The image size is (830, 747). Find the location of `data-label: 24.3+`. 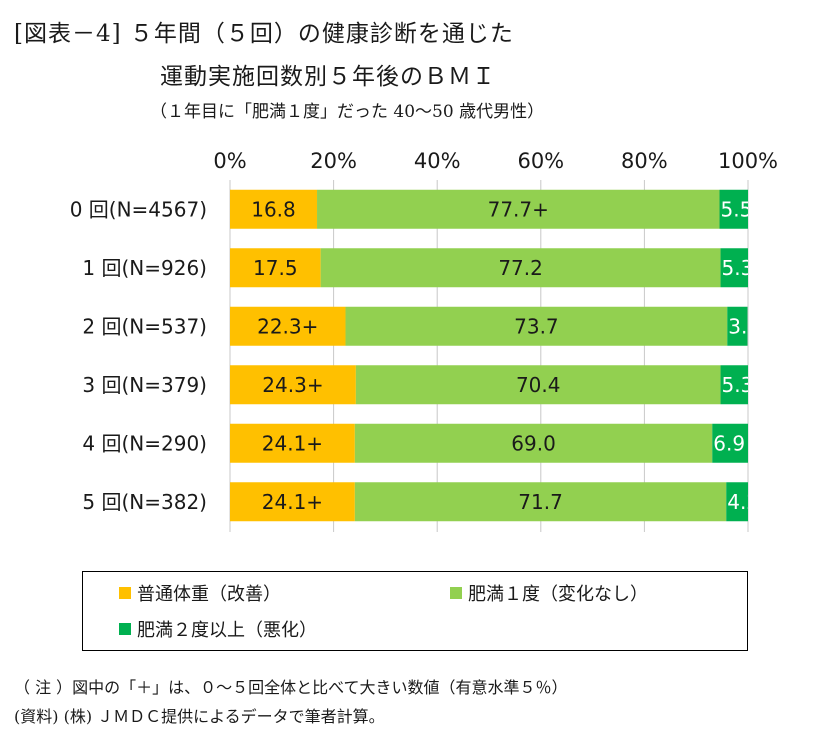

data-label: 24.3+ is located at coordinates (292, 385).